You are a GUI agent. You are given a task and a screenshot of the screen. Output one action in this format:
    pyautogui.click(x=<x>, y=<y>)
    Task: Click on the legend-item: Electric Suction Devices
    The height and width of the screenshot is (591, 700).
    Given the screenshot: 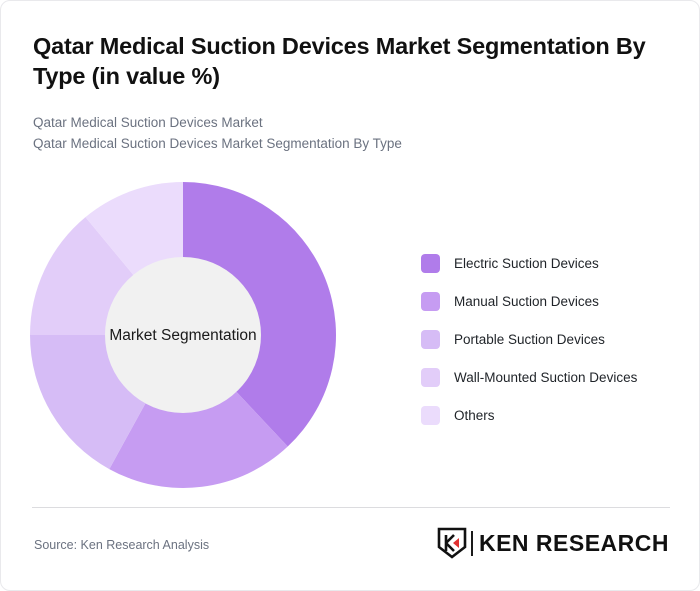 What is the action you would take?
    pyautogui.click(x=553, y=263)
    